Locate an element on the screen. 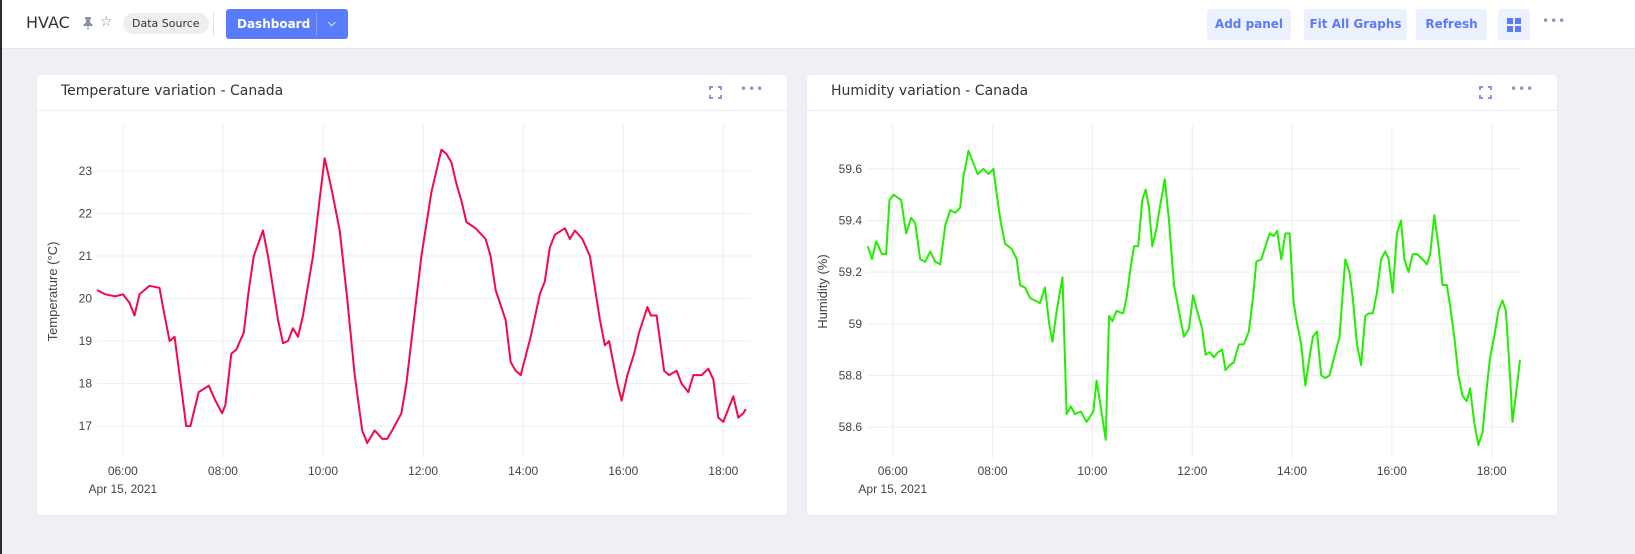 This screenshot has height=554, width=1635. layout-grid-button is located at coordinates (1514, 24).